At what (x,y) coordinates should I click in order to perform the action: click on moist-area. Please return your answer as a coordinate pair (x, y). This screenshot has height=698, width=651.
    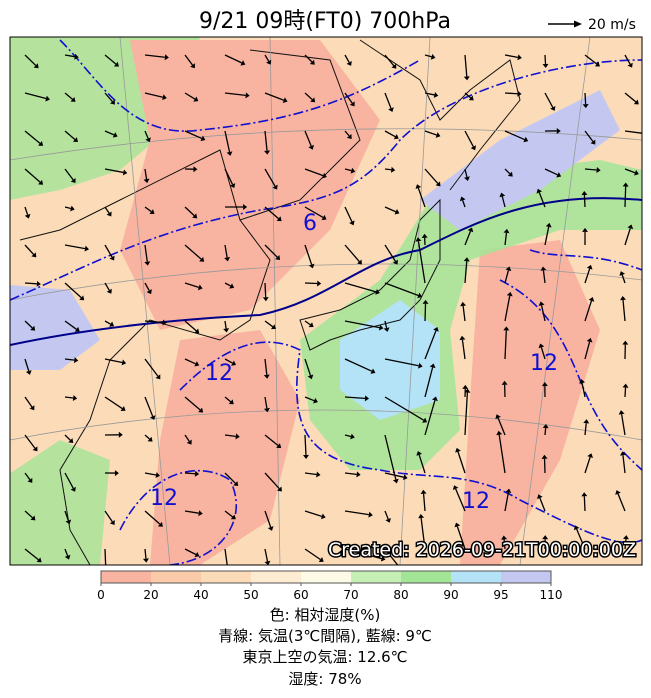
    Looking at the image, I should click on (520, 160).